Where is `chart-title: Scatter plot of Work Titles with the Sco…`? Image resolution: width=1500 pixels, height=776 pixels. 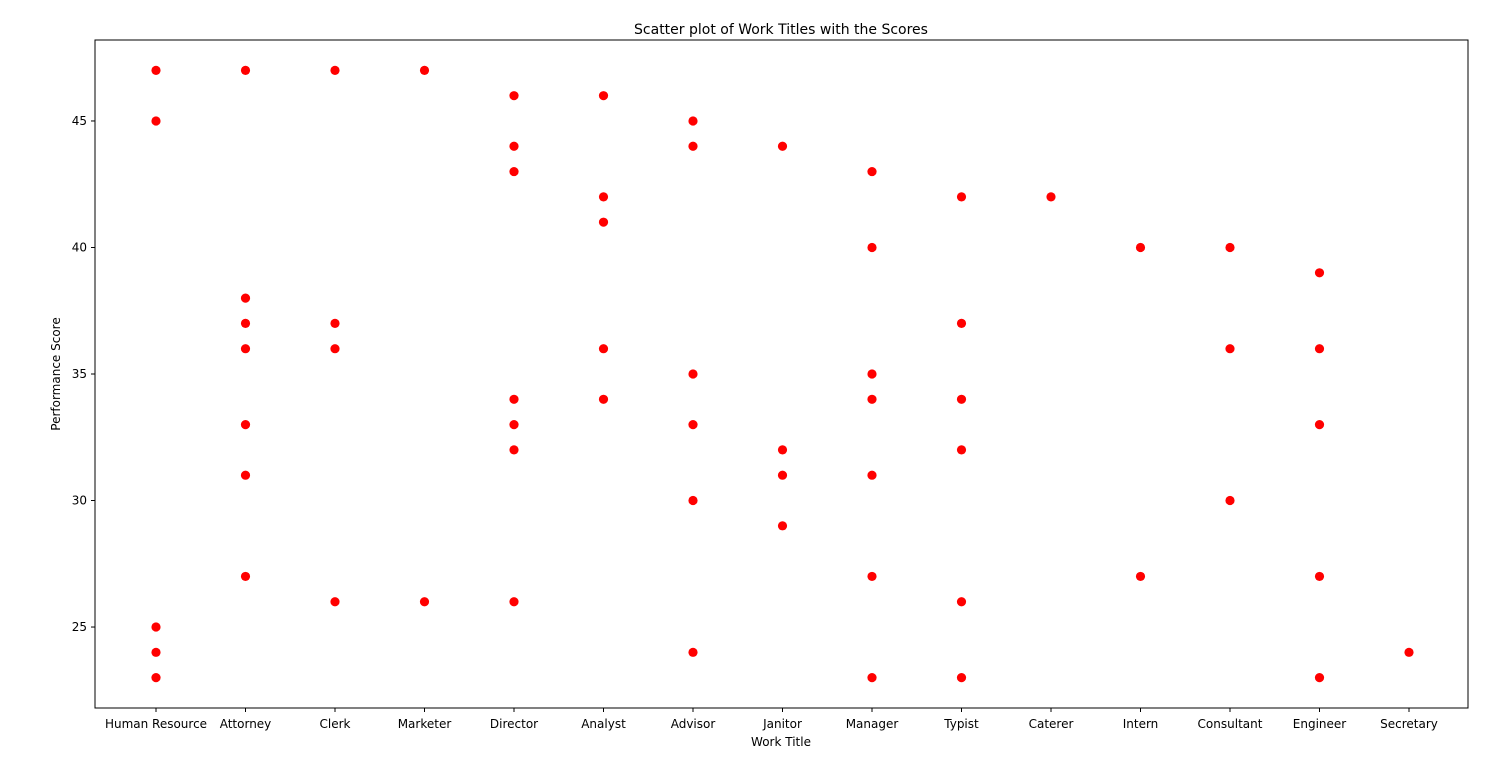
chart-title: Scatter plot of Work Titles with the Sco… is located at coordinates (781, 30).